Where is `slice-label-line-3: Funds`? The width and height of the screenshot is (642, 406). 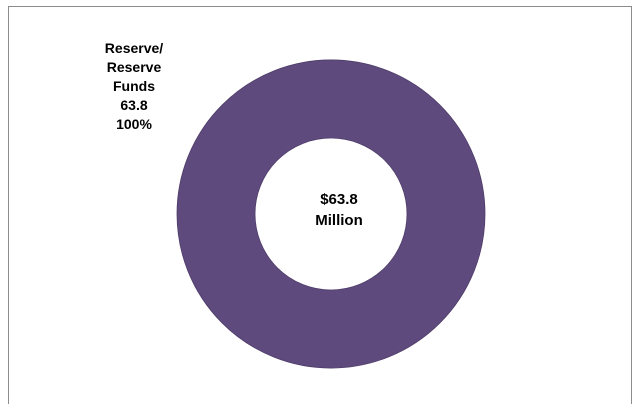
slice-label-line-3: Funds is located at coordinates (134, 86).